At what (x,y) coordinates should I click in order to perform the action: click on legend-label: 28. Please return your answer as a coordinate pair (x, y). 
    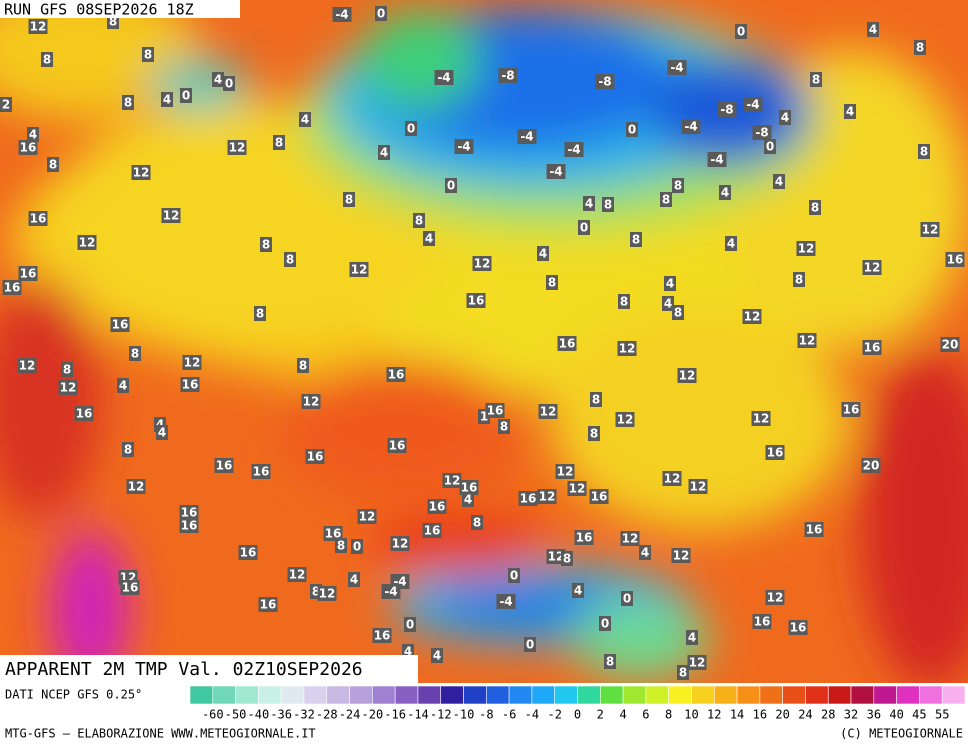
    Looking at the image, I should click on (828, 715).